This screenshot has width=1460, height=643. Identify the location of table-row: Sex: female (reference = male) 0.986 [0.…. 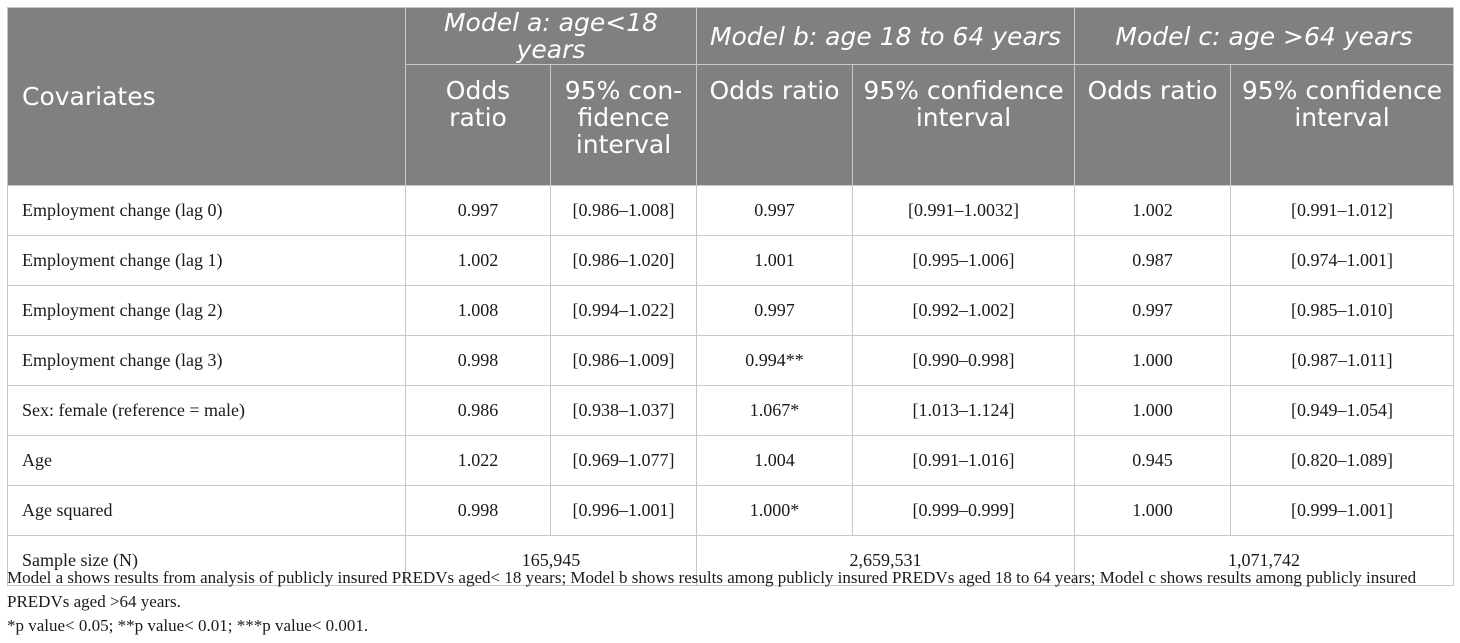
(730, 410).